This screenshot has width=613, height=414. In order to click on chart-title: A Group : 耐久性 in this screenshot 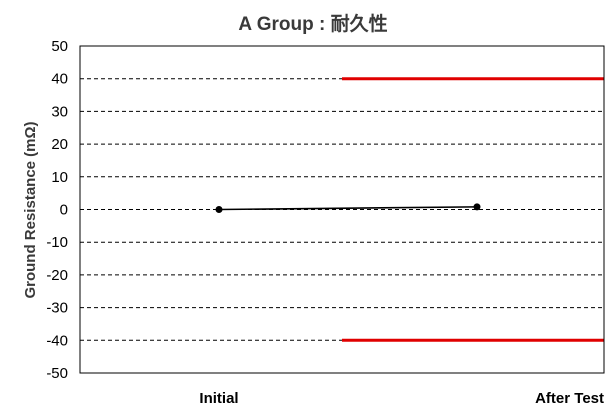, I will do `click(312, 23)`.